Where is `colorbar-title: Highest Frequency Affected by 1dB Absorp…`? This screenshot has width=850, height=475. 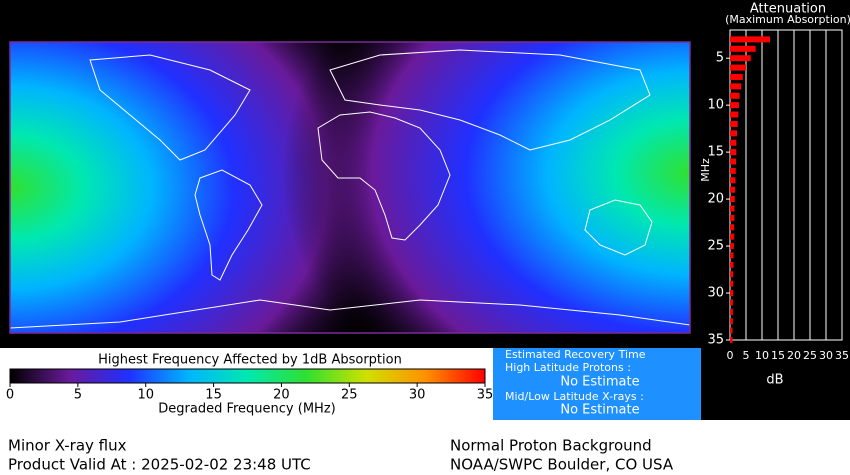 colorbar-title: Highest Frequency Affected by 1dB Absorp… is located at coordinates (250, 360).